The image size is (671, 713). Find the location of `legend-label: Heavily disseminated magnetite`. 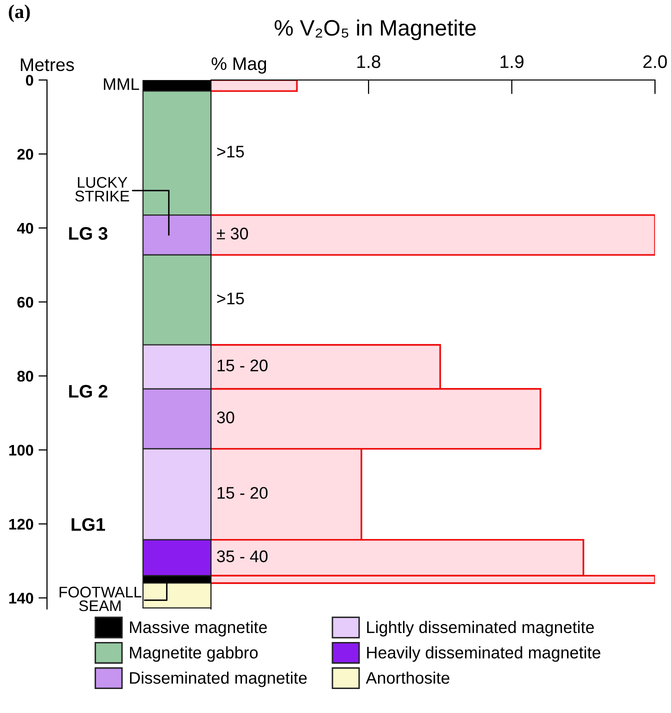

legend-label: Heavily disseminated magnetite is located at coordinates (483, 654).